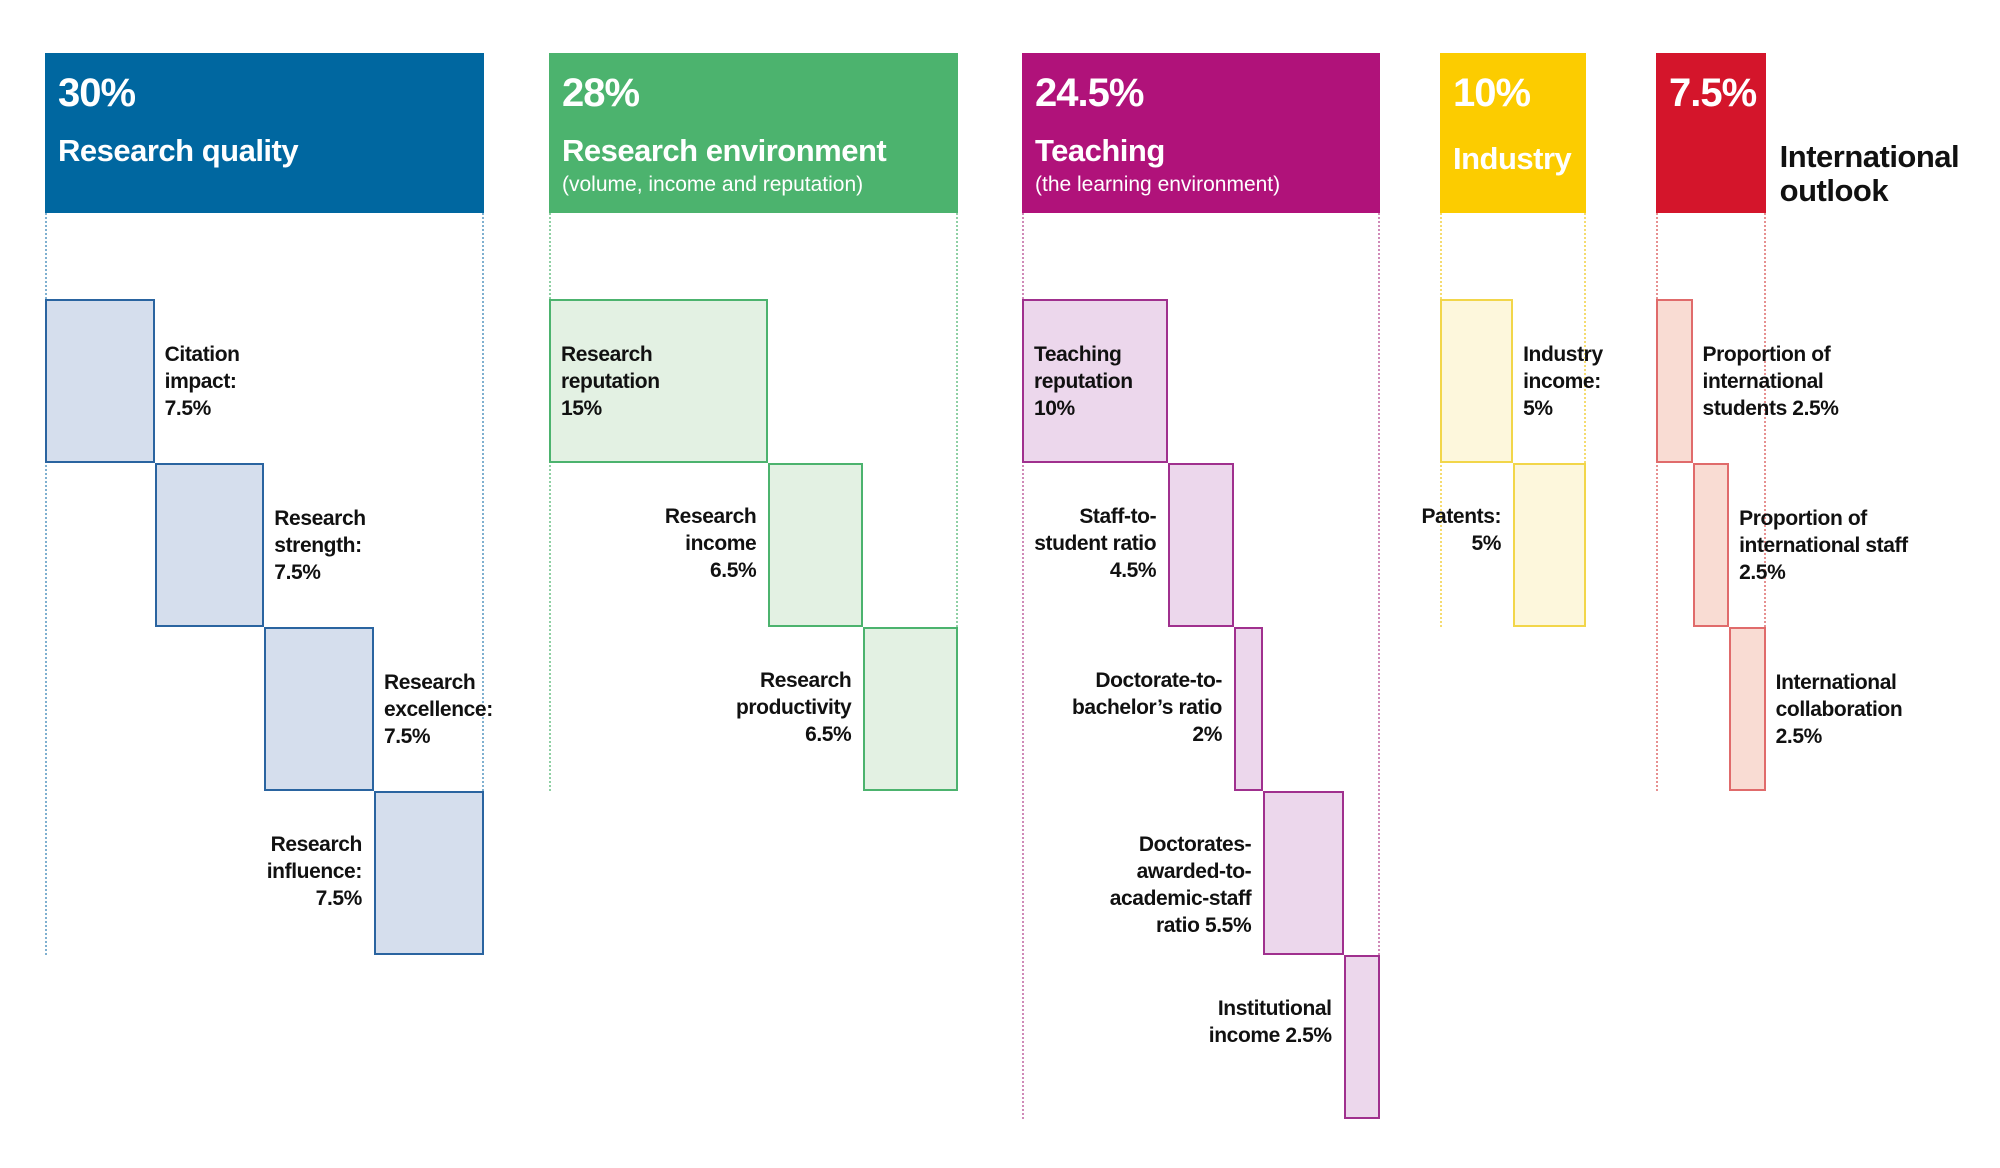 This screenshot has width=2000, height=1168. I want to click on component-label: Citation impact: 7.5%, so click(227, 381).